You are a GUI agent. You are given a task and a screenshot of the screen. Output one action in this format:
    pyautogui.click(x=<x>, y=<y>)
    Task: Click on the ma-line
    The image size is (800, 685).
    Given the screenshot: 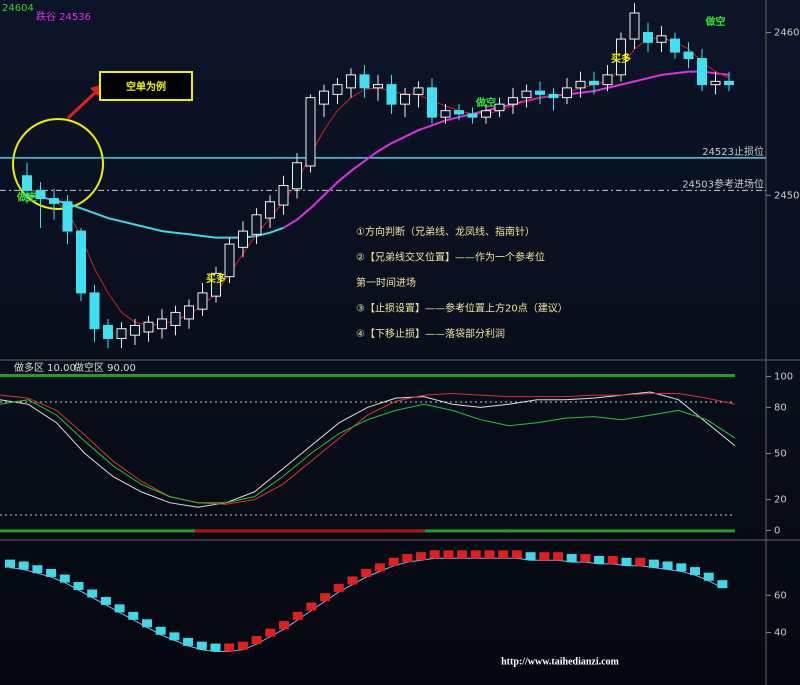 What is the action you would take?
    pyautogui.click(x=506, y=149)
    